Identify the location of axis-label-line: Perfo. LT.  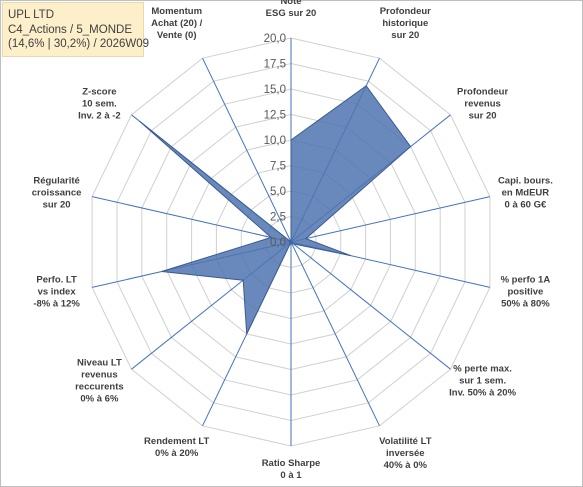
(56, 279).